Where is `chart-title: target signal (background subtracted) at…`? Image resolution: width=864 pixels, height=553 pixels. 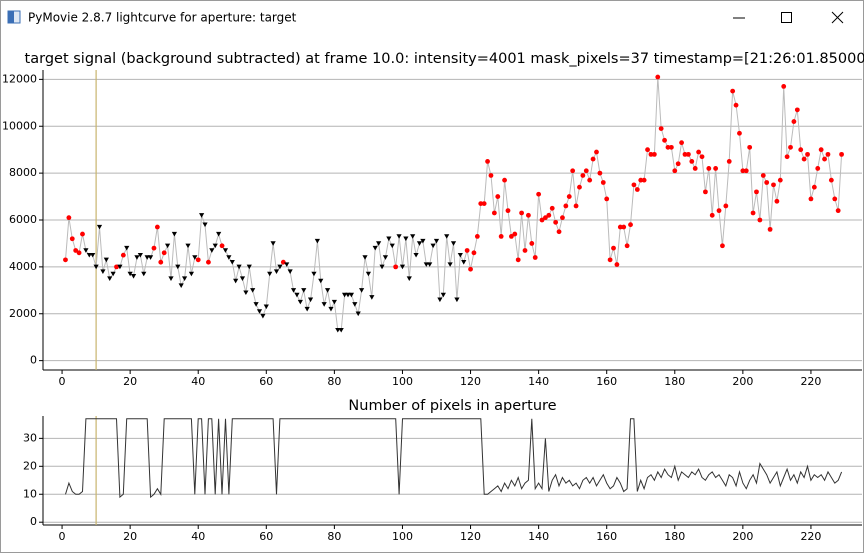 chart-title: target signal (background subtracted) at… is located at coordinates (444, 59).